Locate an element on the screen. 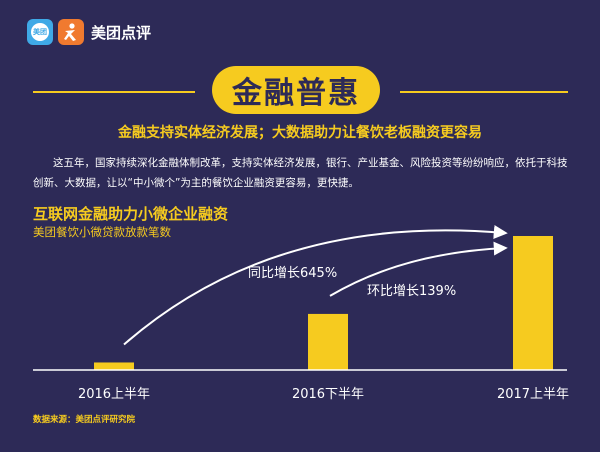  meituan-logo-text: 美团 is located at coordinates (40, 32).